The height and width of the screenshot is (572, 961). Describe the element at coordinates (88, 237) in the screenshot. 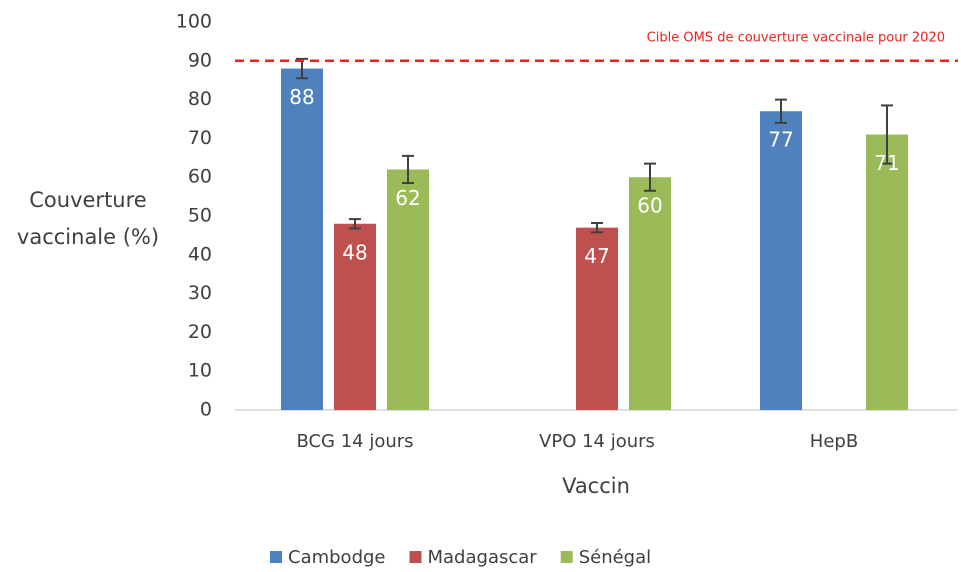

I see `y-axis-label: vaccinale (%)` at that location.